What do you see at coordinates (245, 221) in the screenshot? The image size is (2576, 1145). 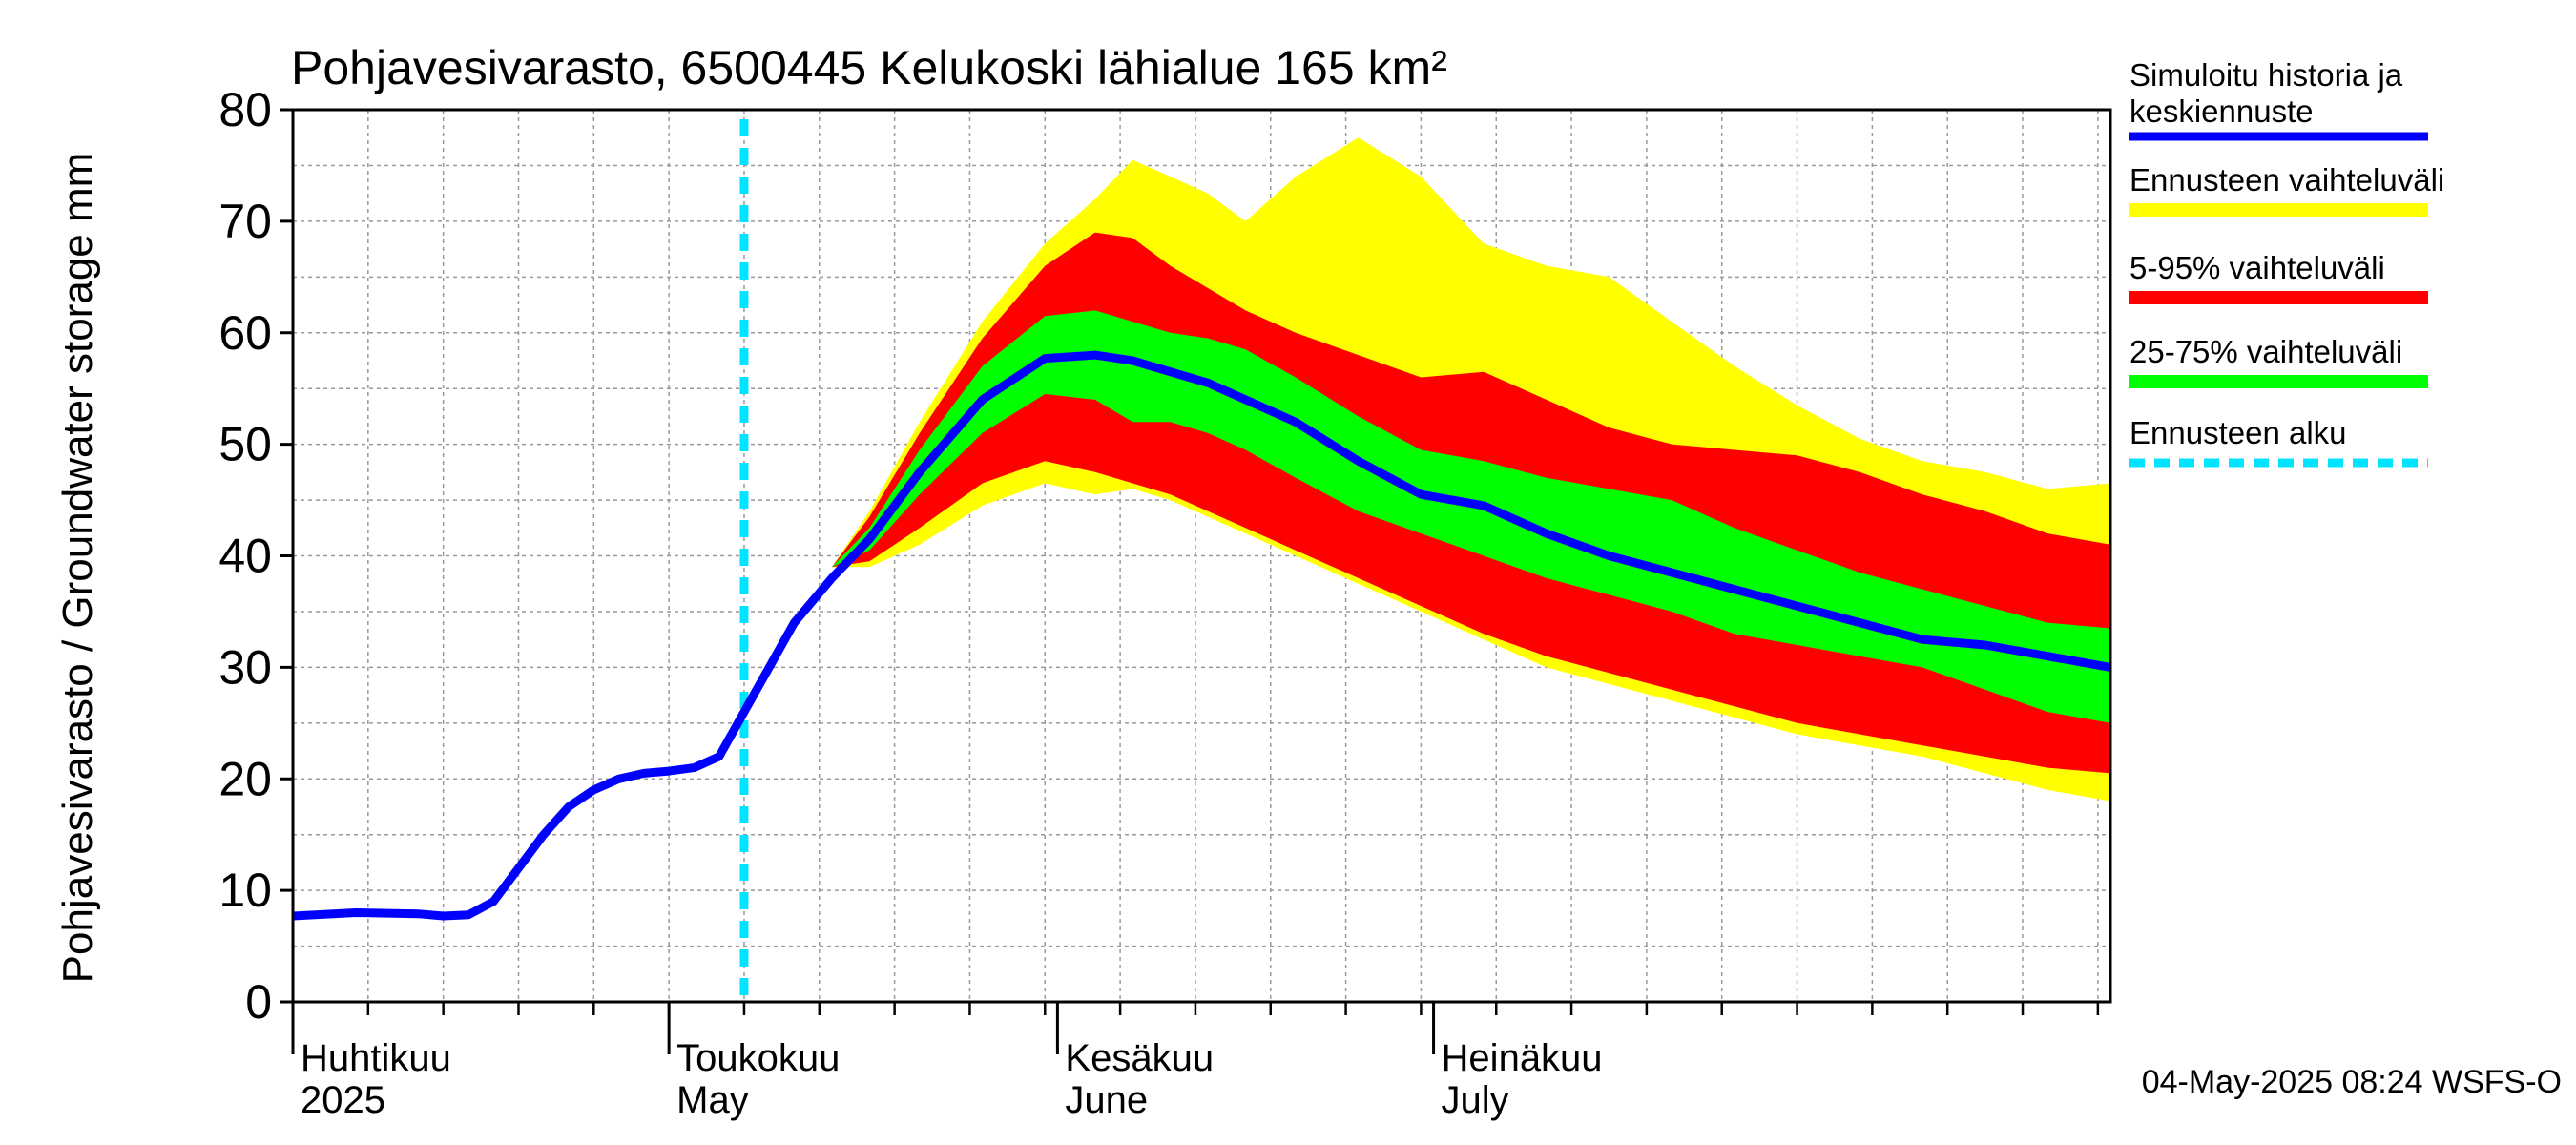 I see `y-tick-label: 70` at bounding box center [245, 221].